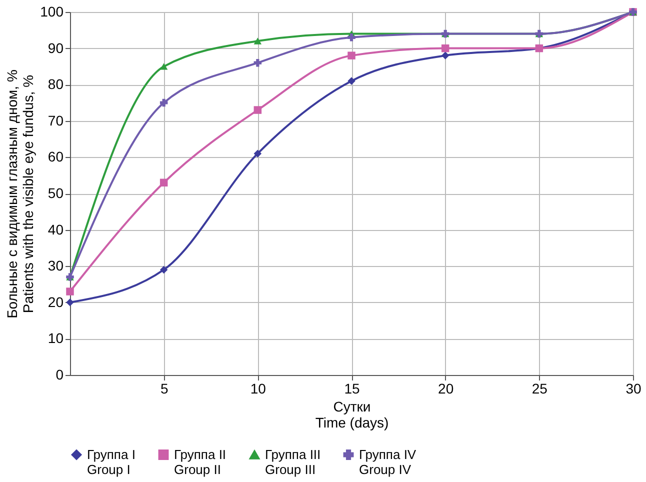 The image size is (646, 482). What do you see at coordinates (56, 193) in the screenshot?
I see `y-tick-label: 50` at bounding box center [56, 193].